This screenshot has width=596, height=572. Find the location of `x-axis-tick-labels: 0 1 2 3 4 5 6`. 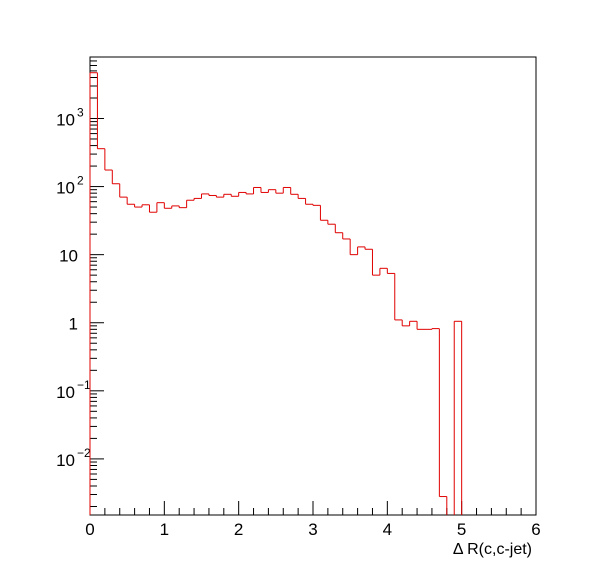

x-axis-tick-labels: 0 1 2 3 4 5 6 is located at coordinates (312, 529).